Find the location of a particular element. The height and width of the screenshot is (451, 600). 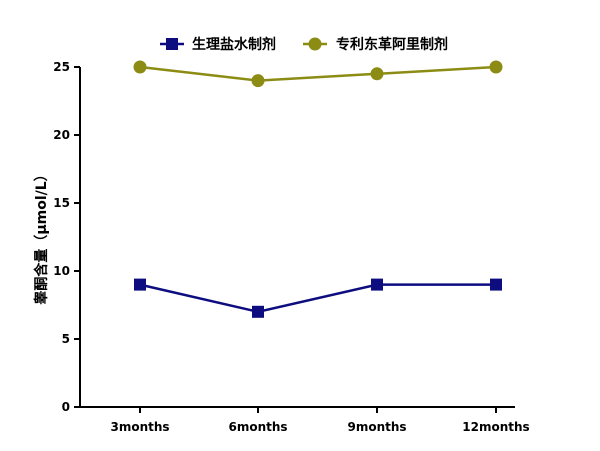

legend-item: 生理盐水制剂 is located at coordinates (218, 44).